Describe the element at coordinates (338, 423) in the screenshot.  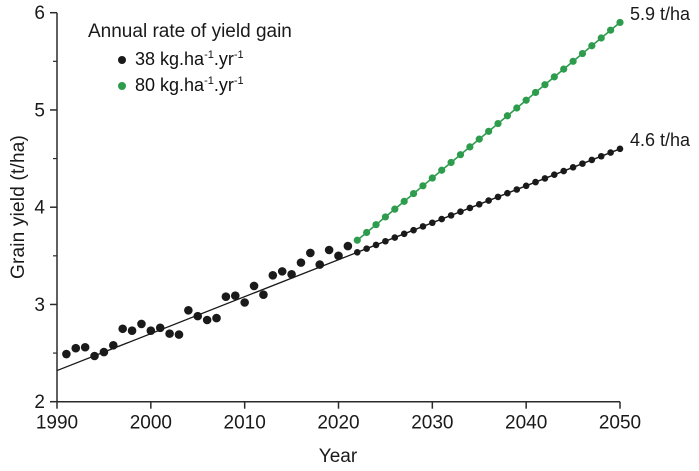
I see `x-tick-label: 2020` at that location.